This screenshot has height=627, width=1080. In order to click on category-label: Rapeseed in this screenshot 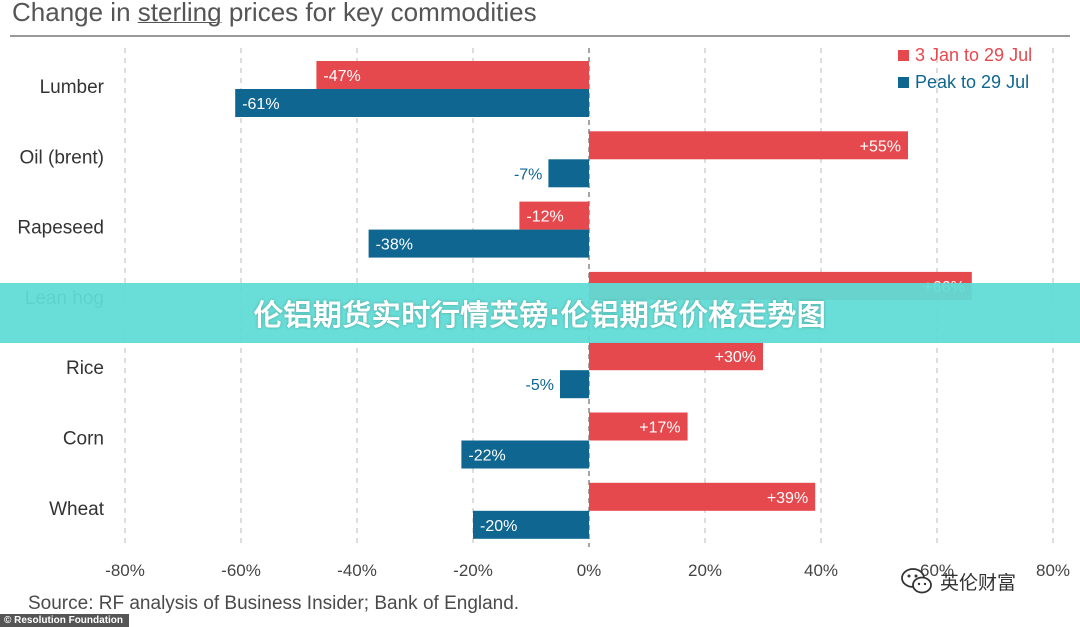, I will do `click(60, 228)`.